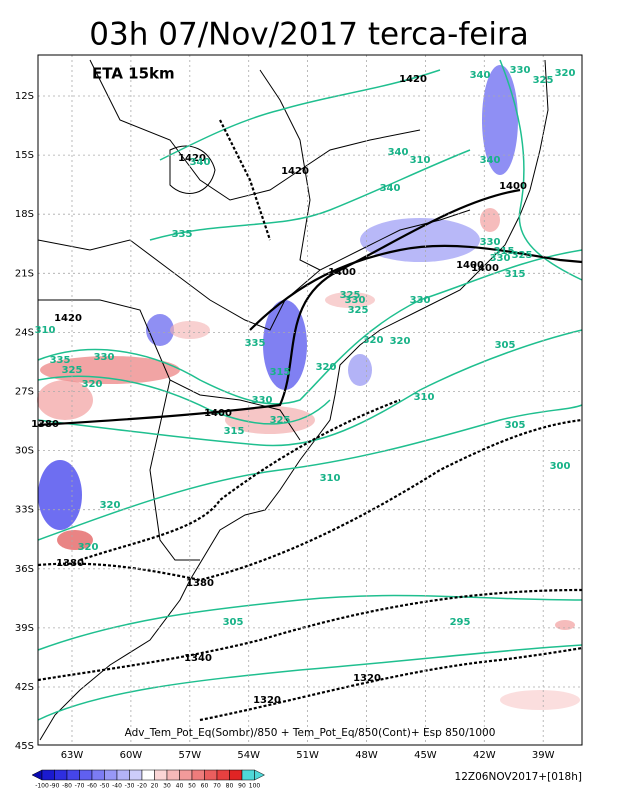  Describe the element at coordinates (255, 786) in the screenshot. I see `colorbar-label: 100` at that location.